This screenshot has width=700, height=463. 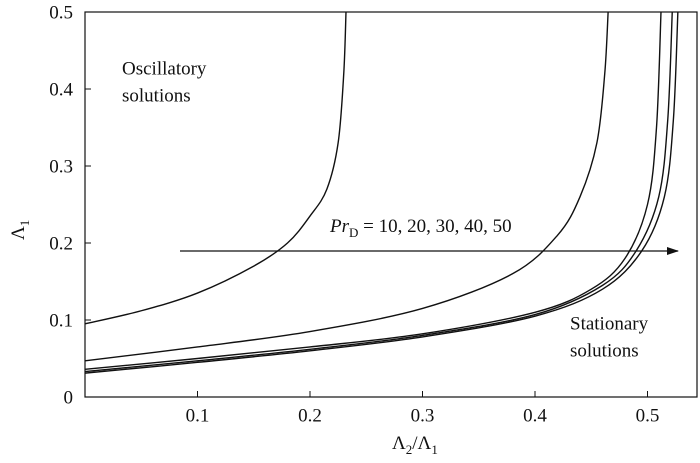 I want to click on y-tick-label: 0.4, so click(x=61, y=89).